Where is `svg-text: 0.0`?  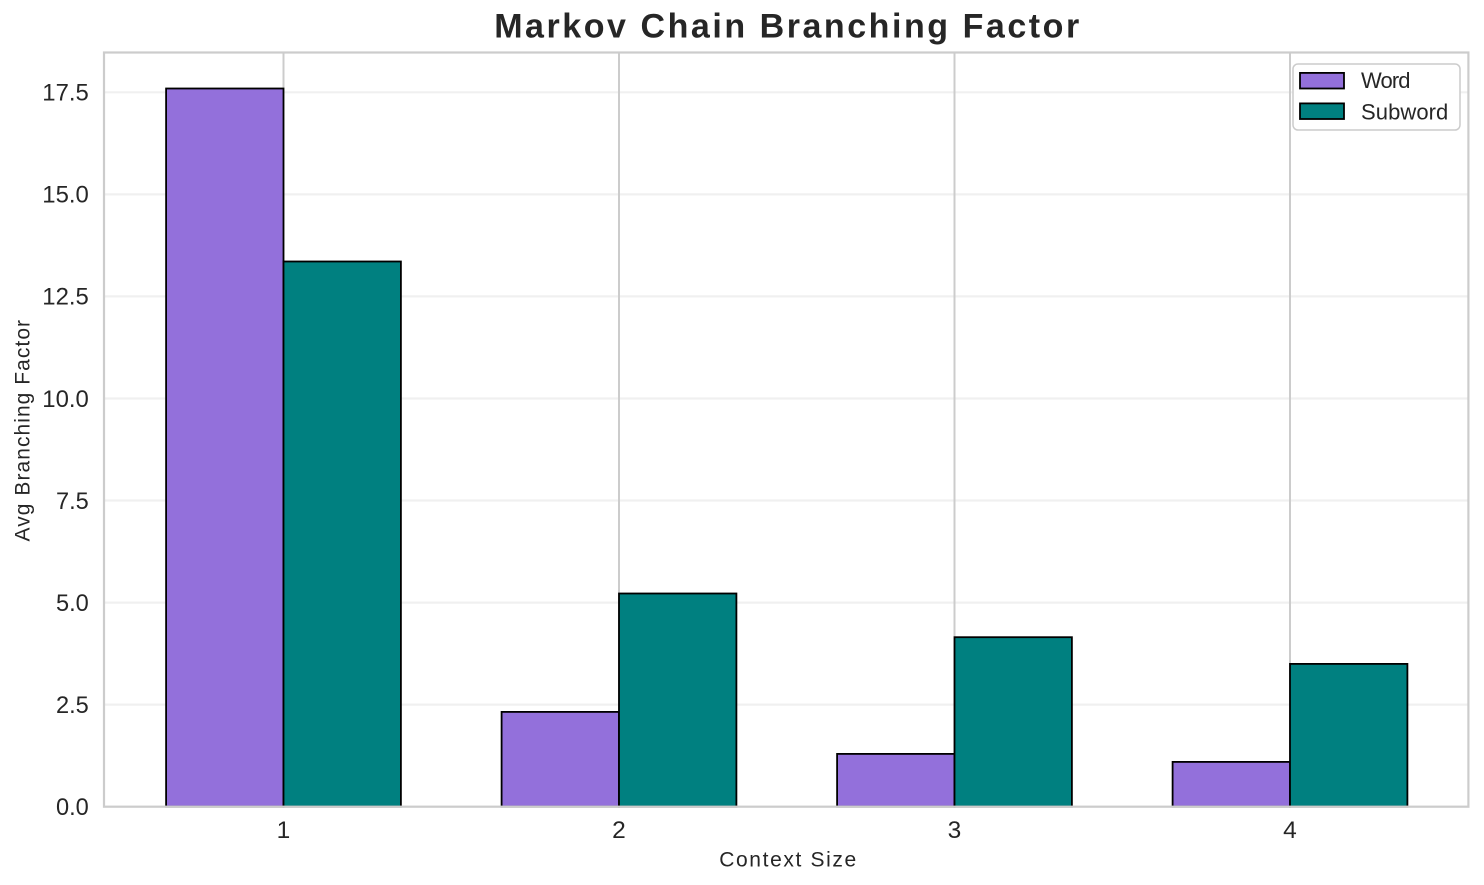 svg-text: 0.0 is located at coordinates (72, 807).